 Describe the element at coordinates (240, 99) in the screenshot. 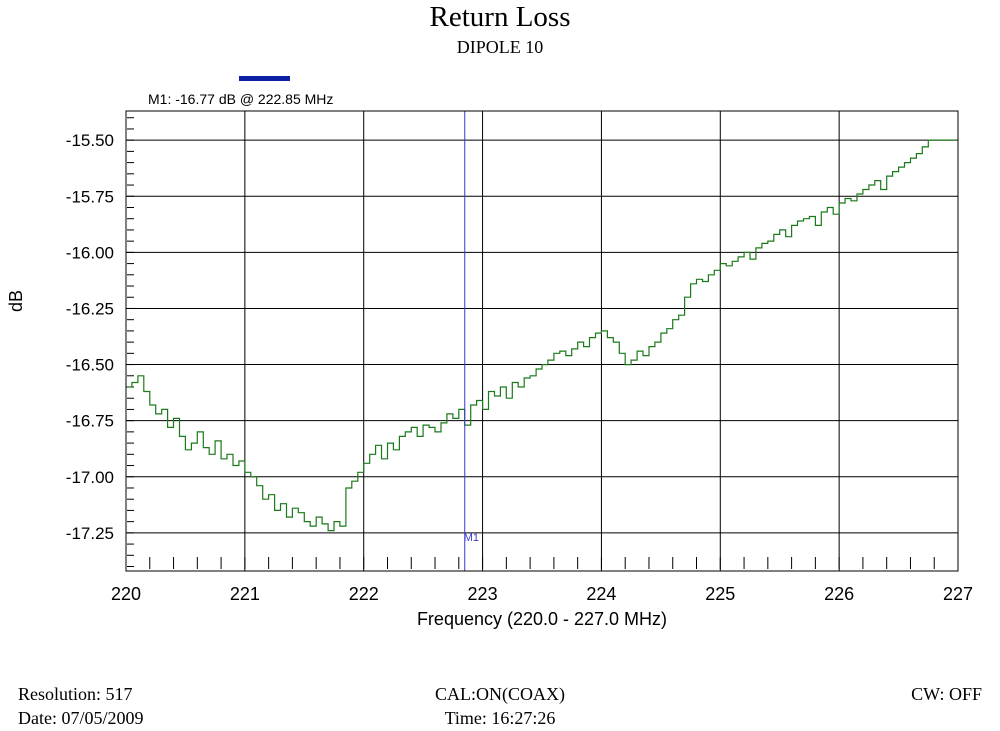

I see `marker-readout: M1: -16.77 dB @ 222.85 MHz` at that location.